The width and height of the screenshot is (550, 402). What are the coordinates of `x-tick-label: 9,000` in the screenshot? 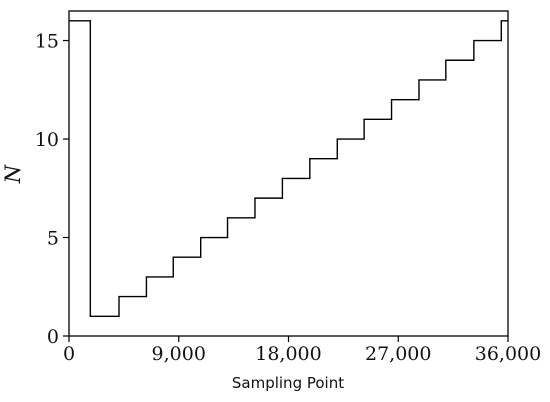 It's located at (179, 354).